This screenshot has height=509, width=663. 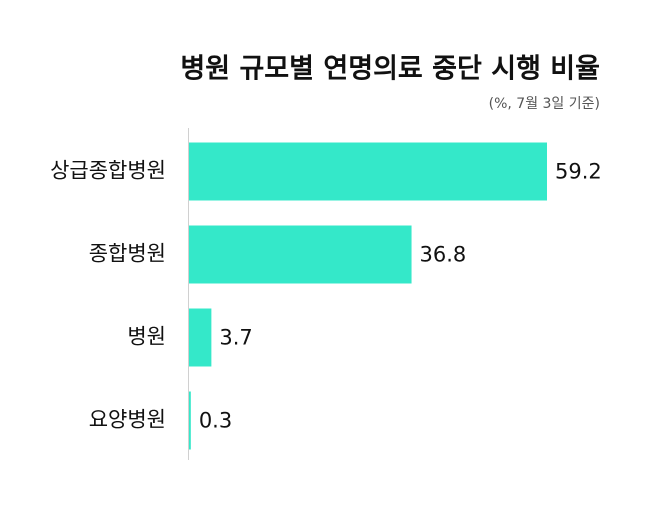 What do you see at coordinates (443, 255) in the screenshot?
I see `value-label: 36.8` at bounding box center [443, 255].